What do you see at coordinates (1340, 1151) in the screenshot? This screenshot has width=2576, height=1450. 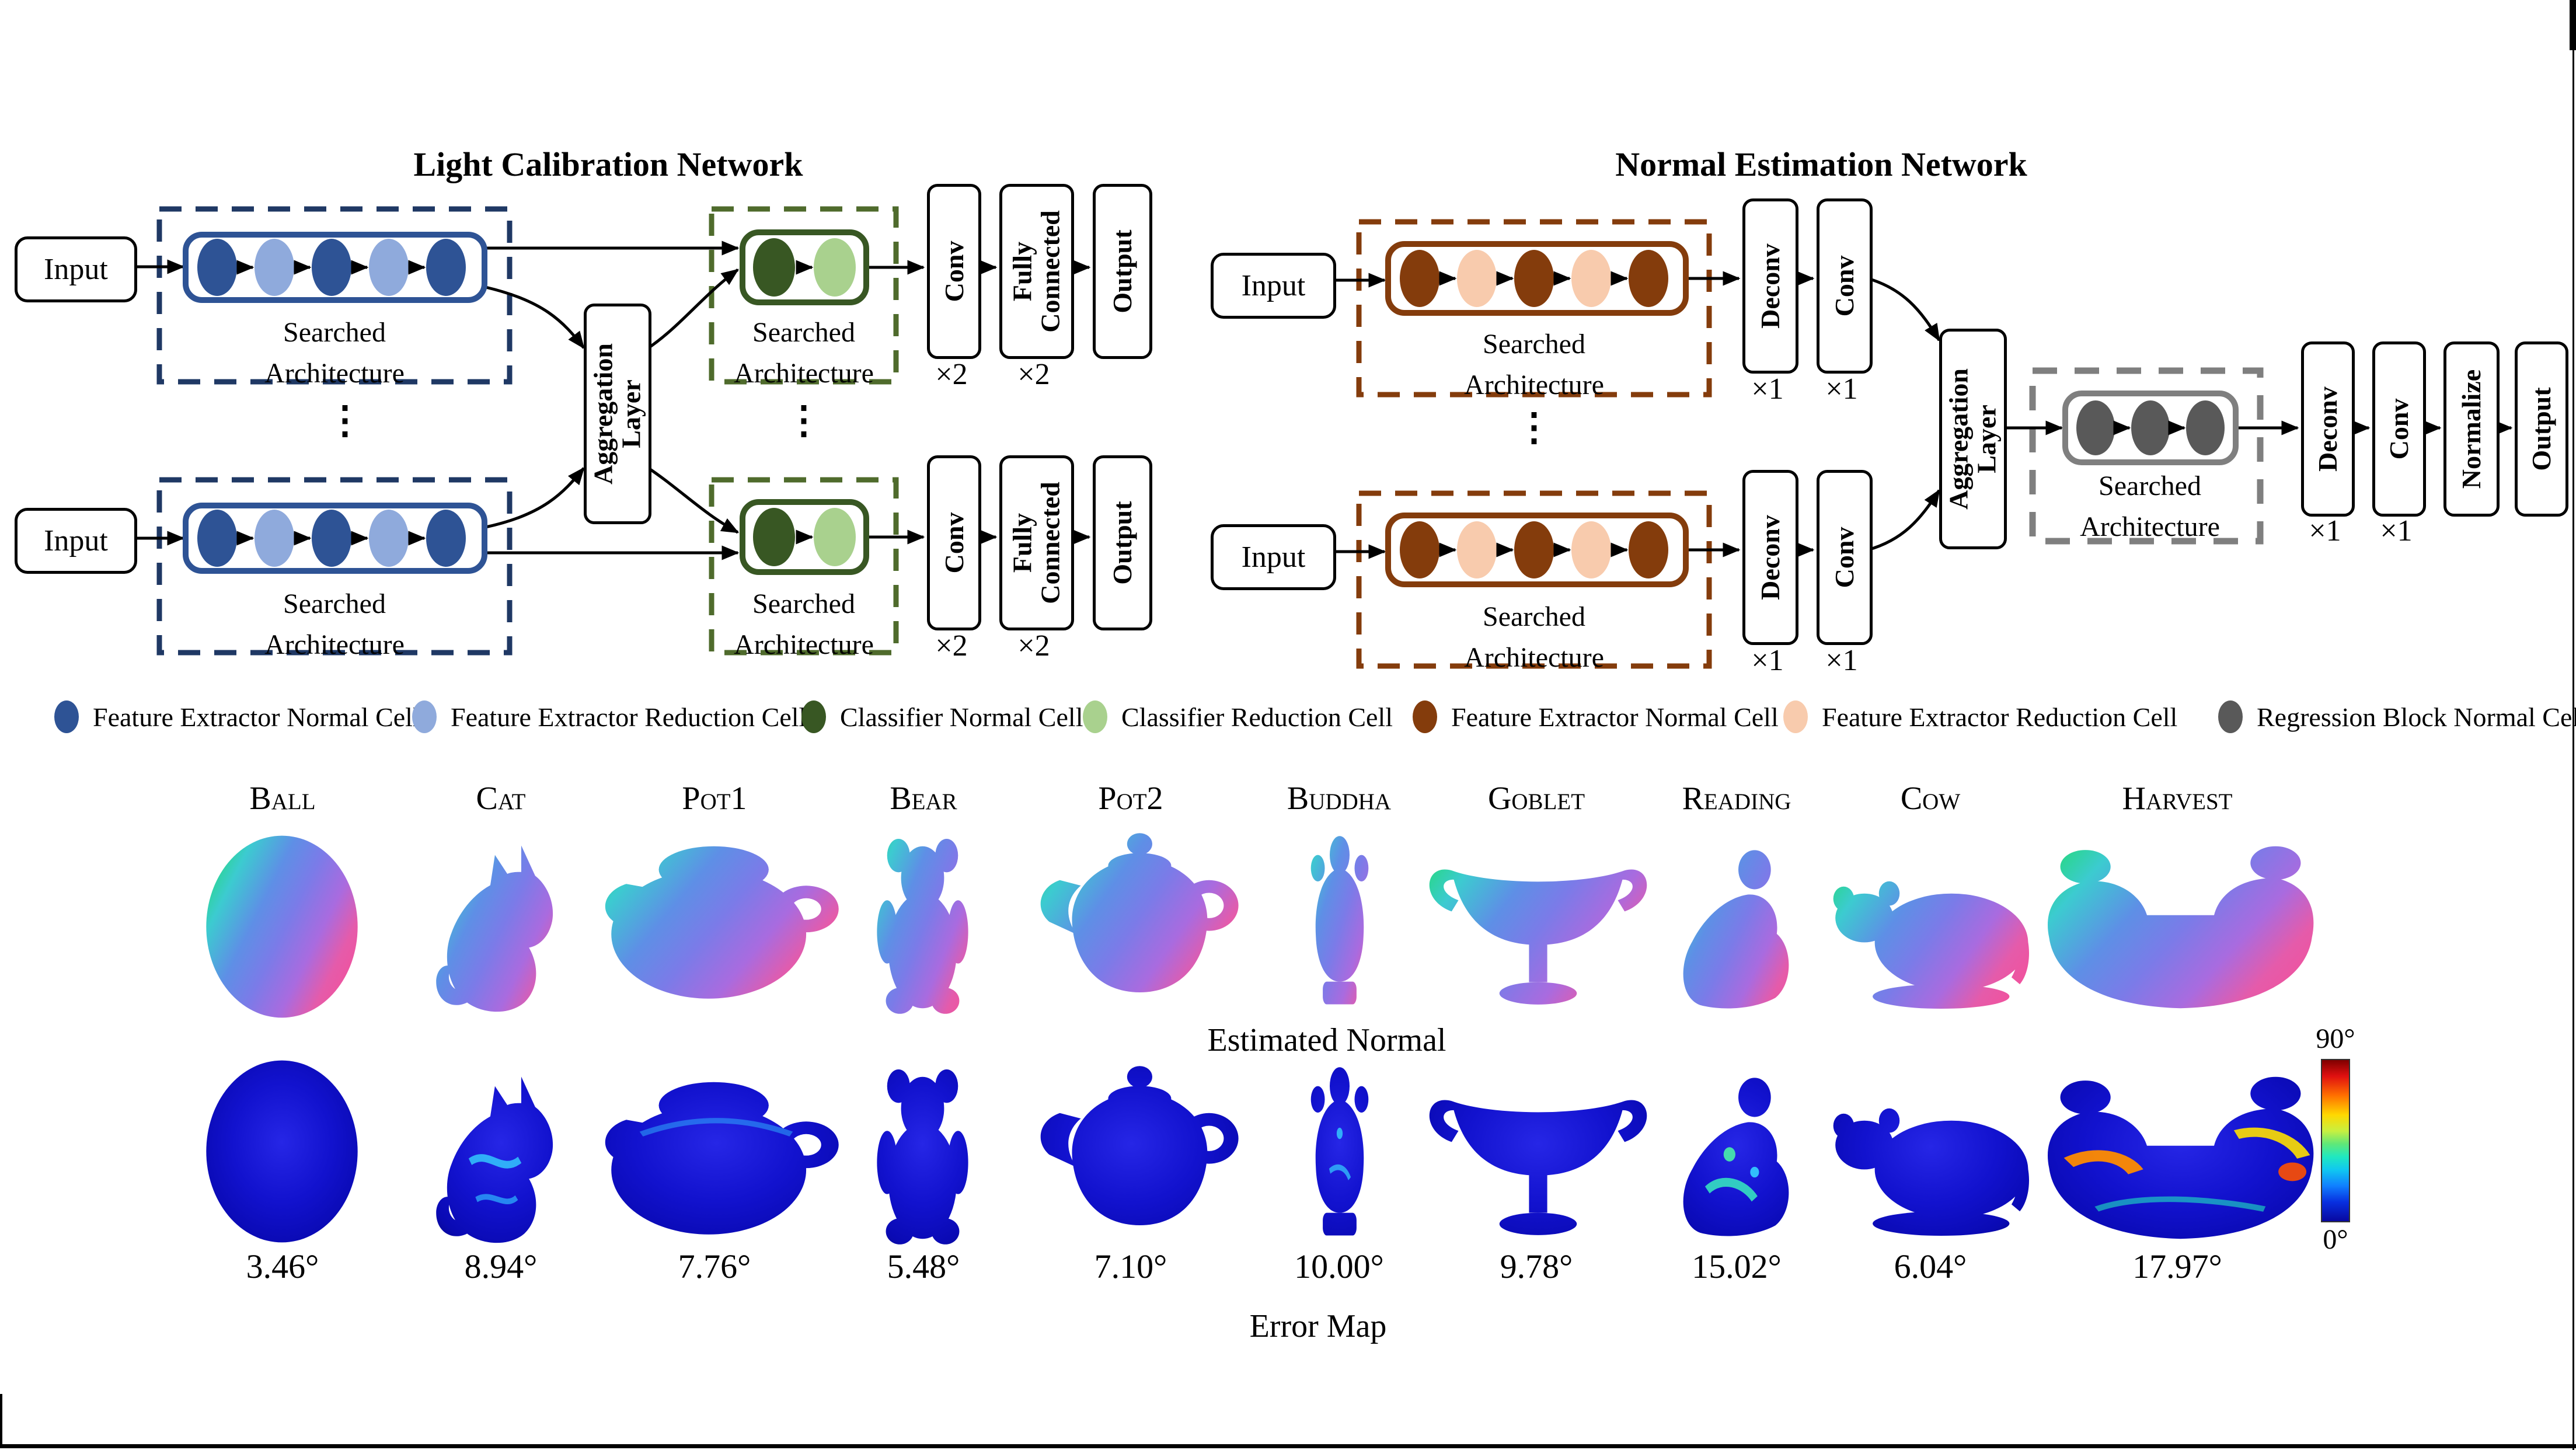 I see `error-map-buddha` at bounding box center [1340, 1151].